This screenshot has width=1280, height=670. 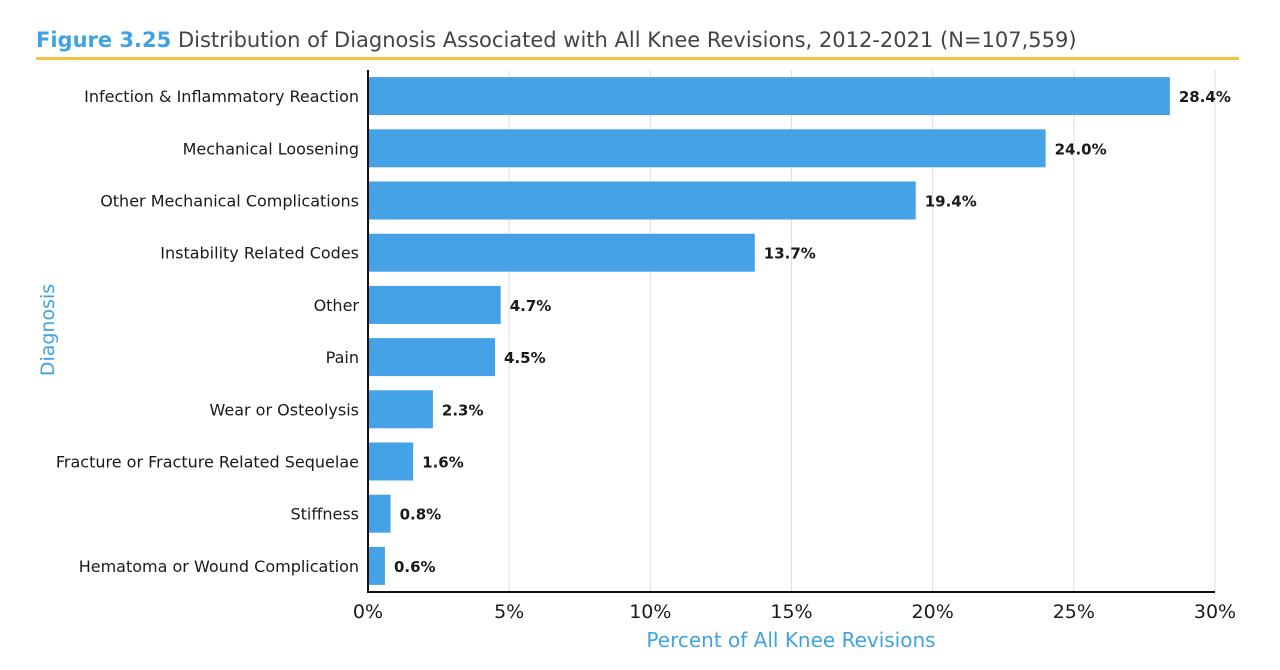 I want to click on value-label: 2.3%, so click(x=463, y=410).